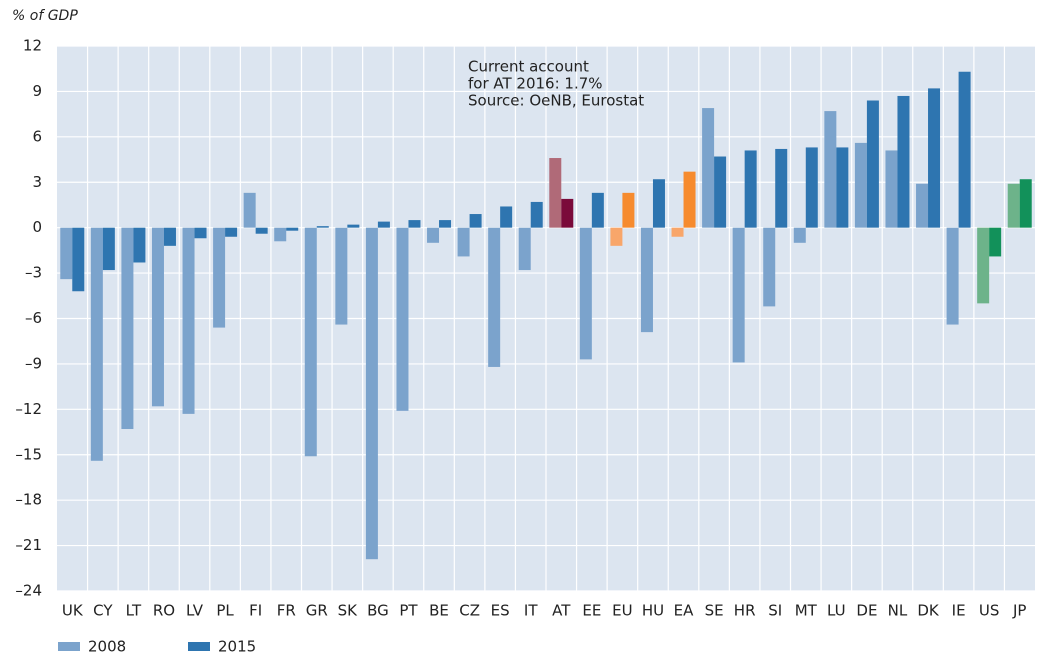 This screenshot has width=1037, height=658. What do you see at coordinates (535, 84) in the screenshot?
I see `annotation: for AT 2016: 1.7%` at bounding box center [535, 84].